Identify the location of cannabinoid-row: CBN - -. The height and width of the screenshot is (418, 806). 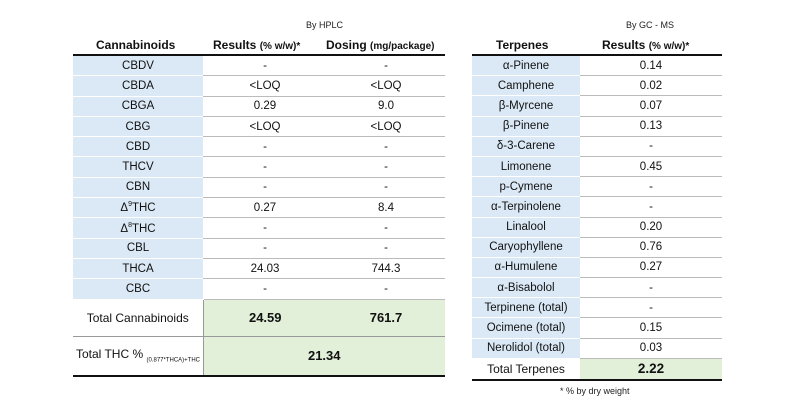
(259, 188).